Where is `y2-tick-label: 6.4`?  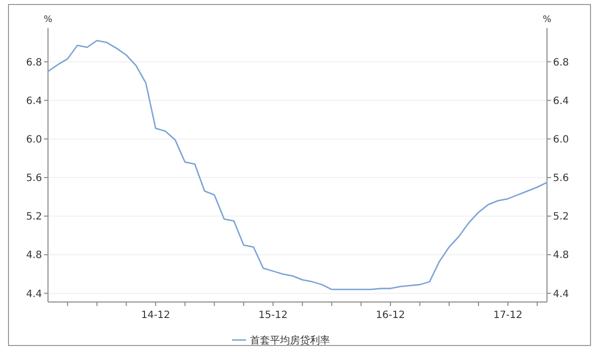 y2-tick-label: 6.4 is located at coordinates (561, 101).